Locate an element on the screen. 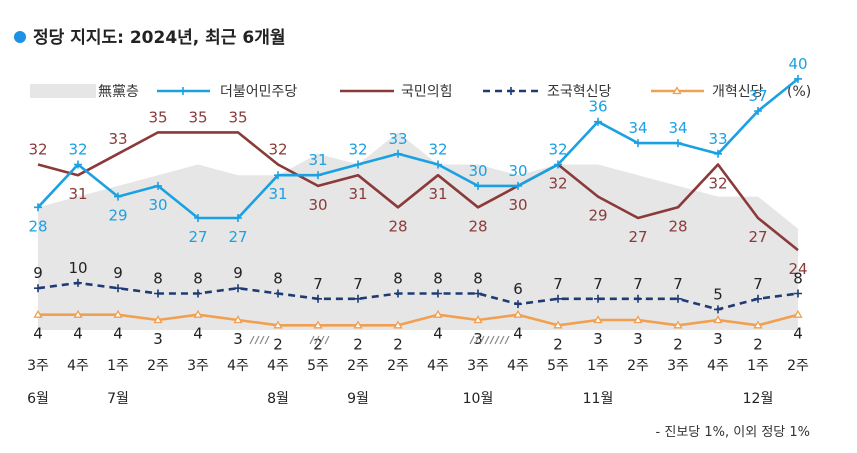 This screenshot has width=857, height=453. x-tick-17: 4주 is located at coordinates (718, 366).